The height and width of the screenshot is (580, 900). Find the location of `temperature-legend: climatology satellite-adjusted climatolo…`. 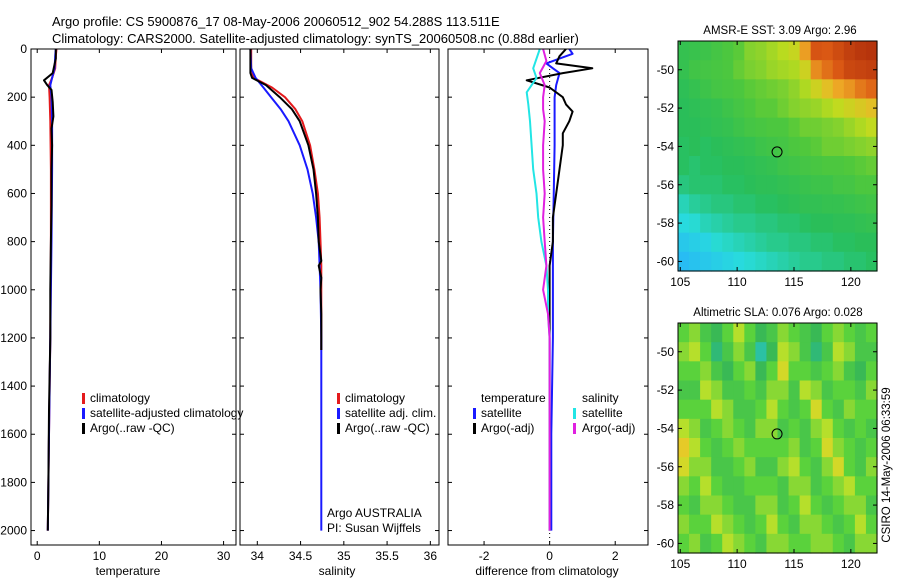

temperature-legend: climatology satellite-adjusted climatolo… is located at coordinates (162, 413).